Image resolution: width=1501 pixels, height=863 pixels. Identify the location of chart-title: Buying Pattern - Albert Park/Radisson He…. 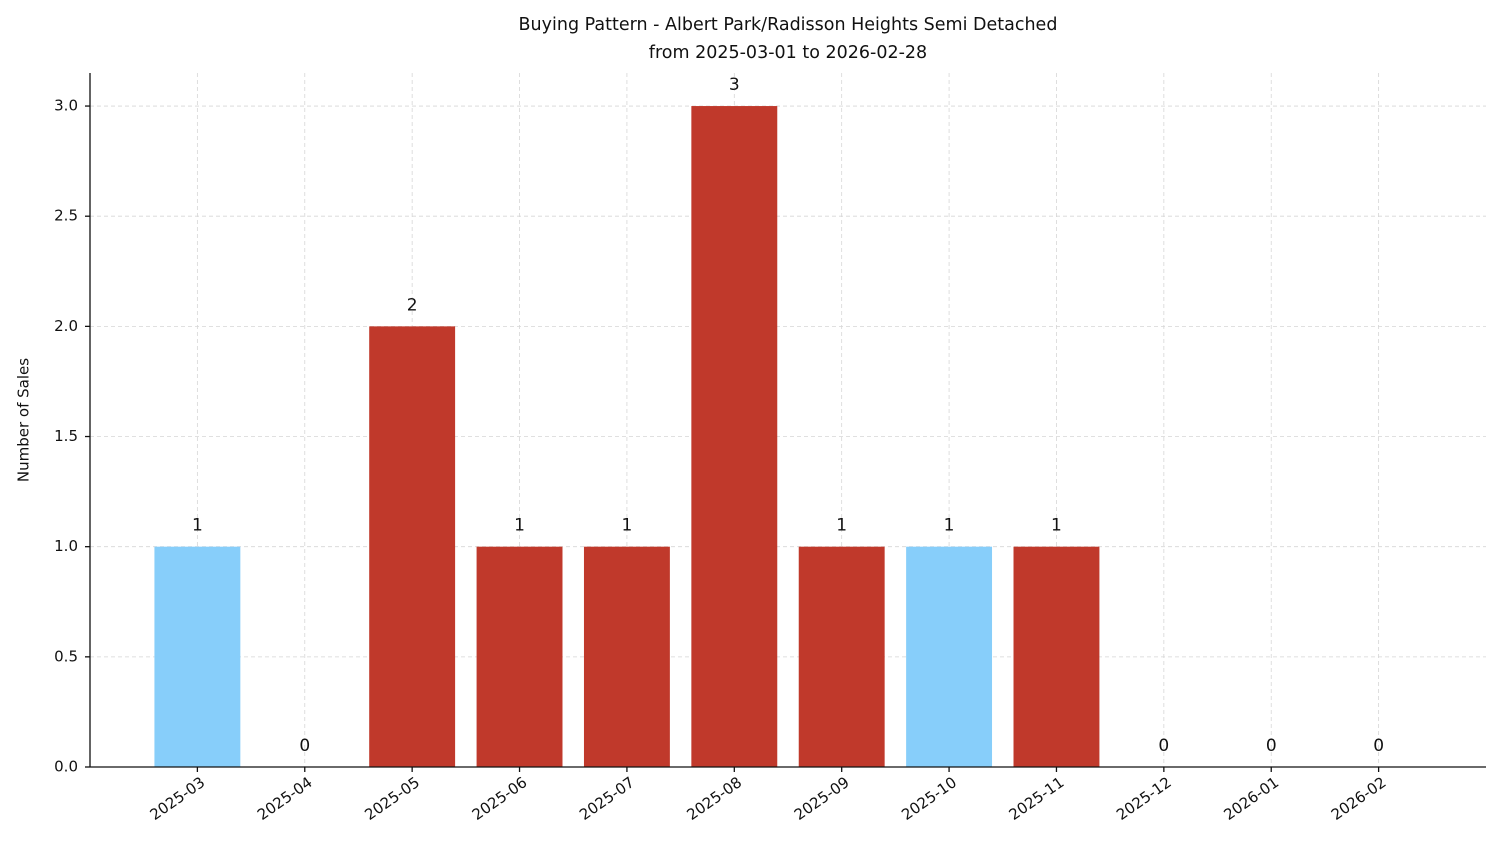
(788, 25).